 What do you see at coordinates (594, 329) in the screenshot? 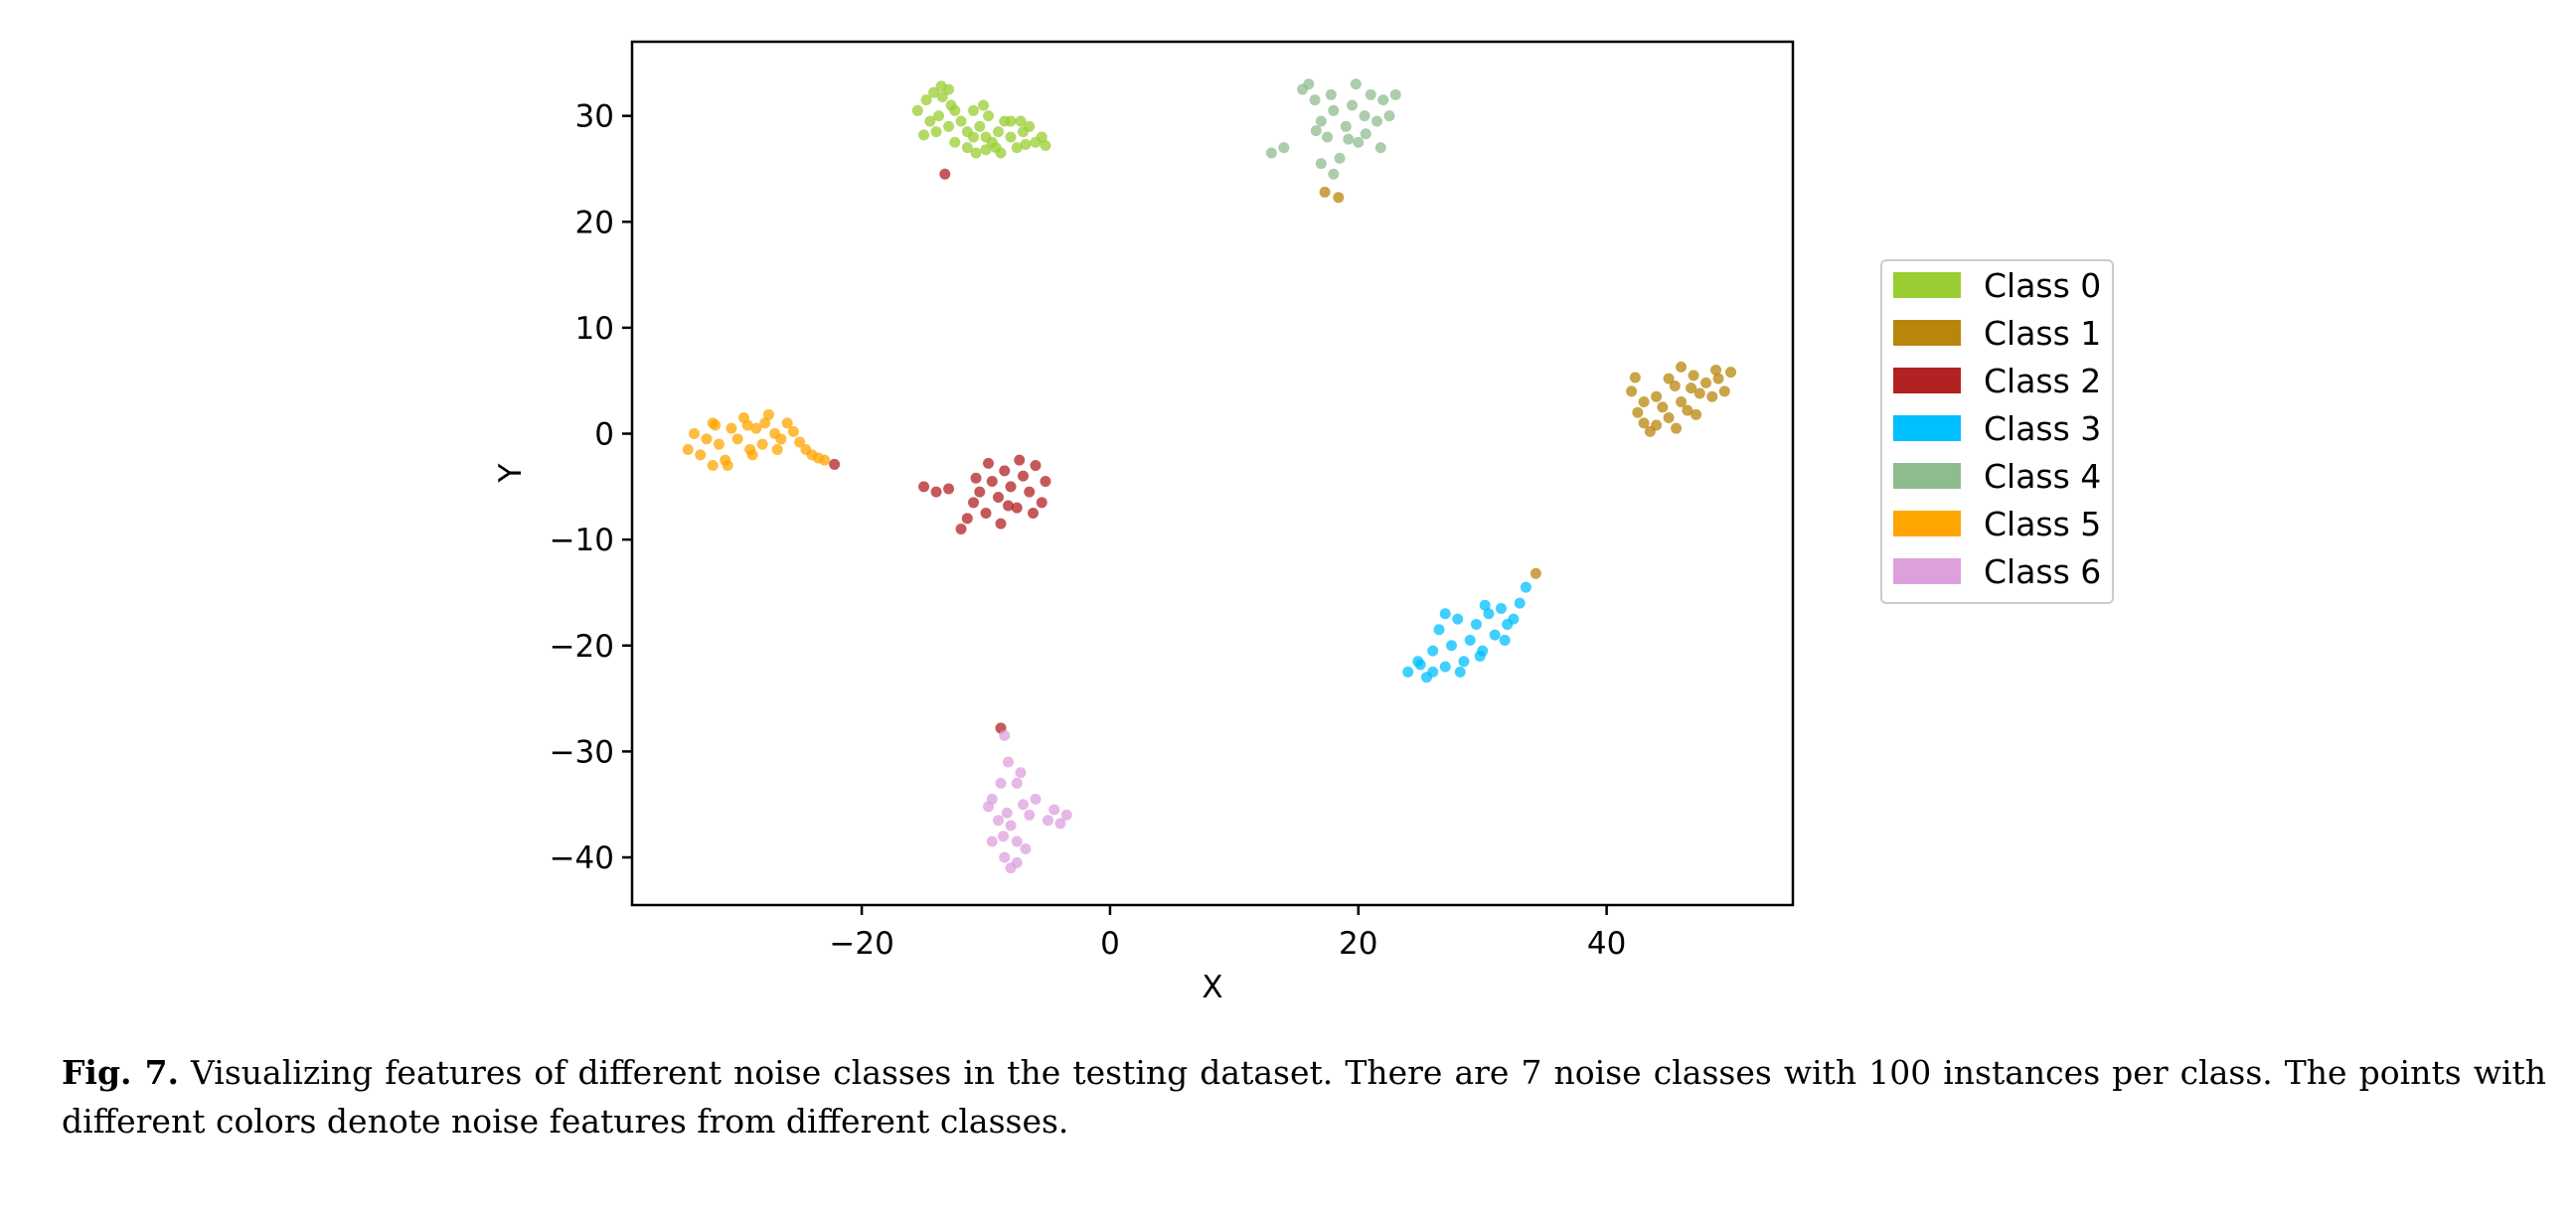
I see `y-tick-label: 10` at bounding box center [594, 329].